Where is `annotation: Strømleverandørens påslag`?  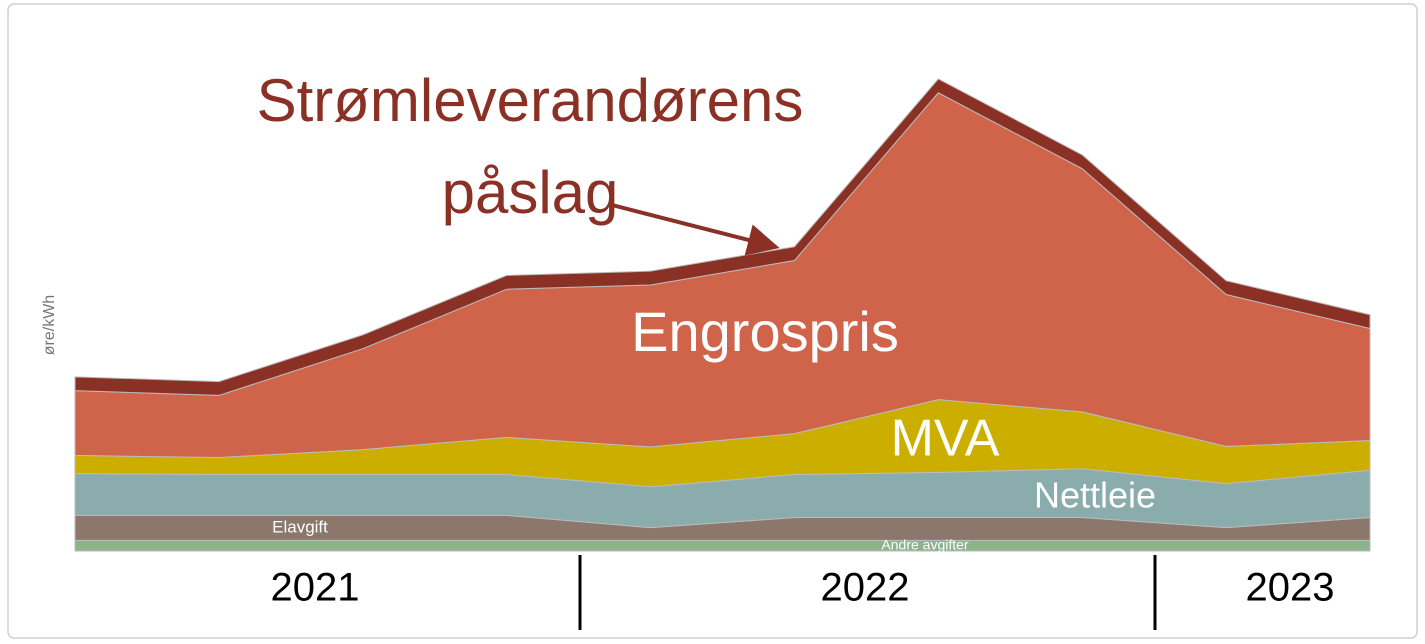
annotation: Strømleverandørens påslag is located at coordinates (530, 146).